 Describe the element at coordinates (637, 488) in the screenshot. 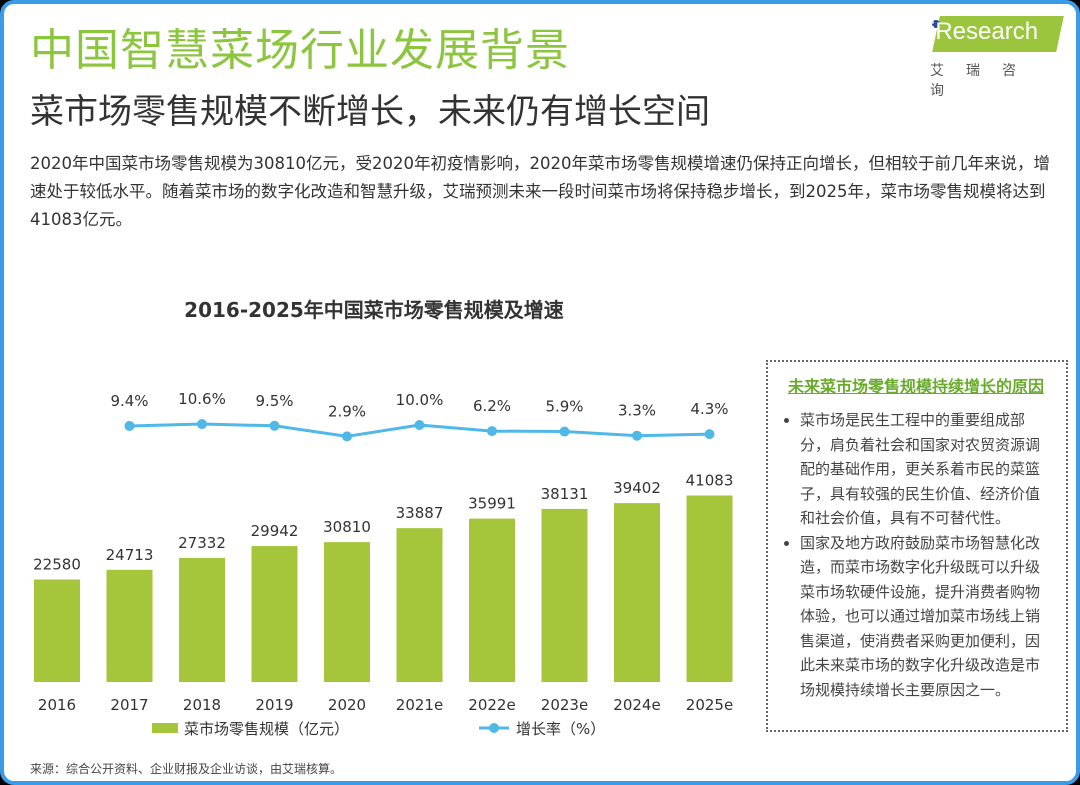

I see `bar-label: 39402` at that location.